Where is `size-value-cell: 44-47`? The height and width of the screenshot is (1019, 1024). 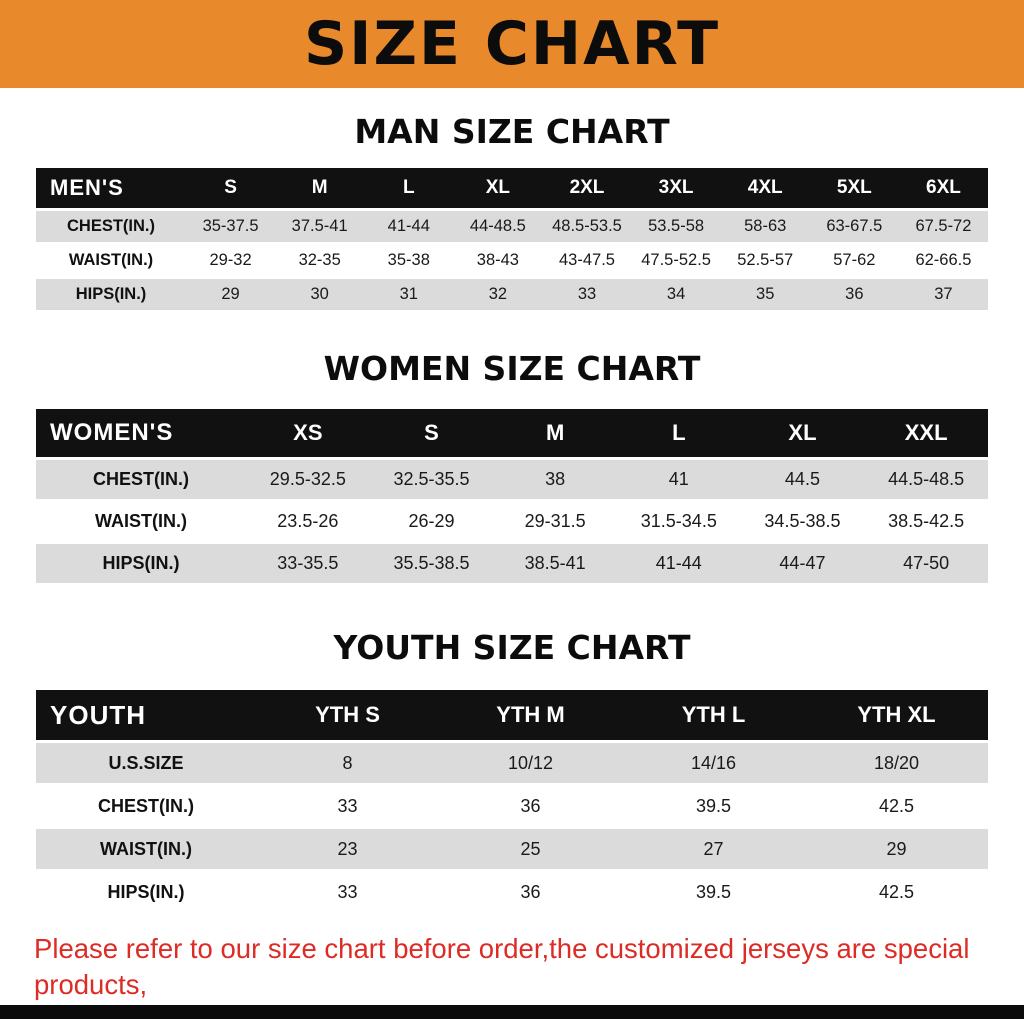
size-value-cell: 44-47 is located at coordinates (802, 563).